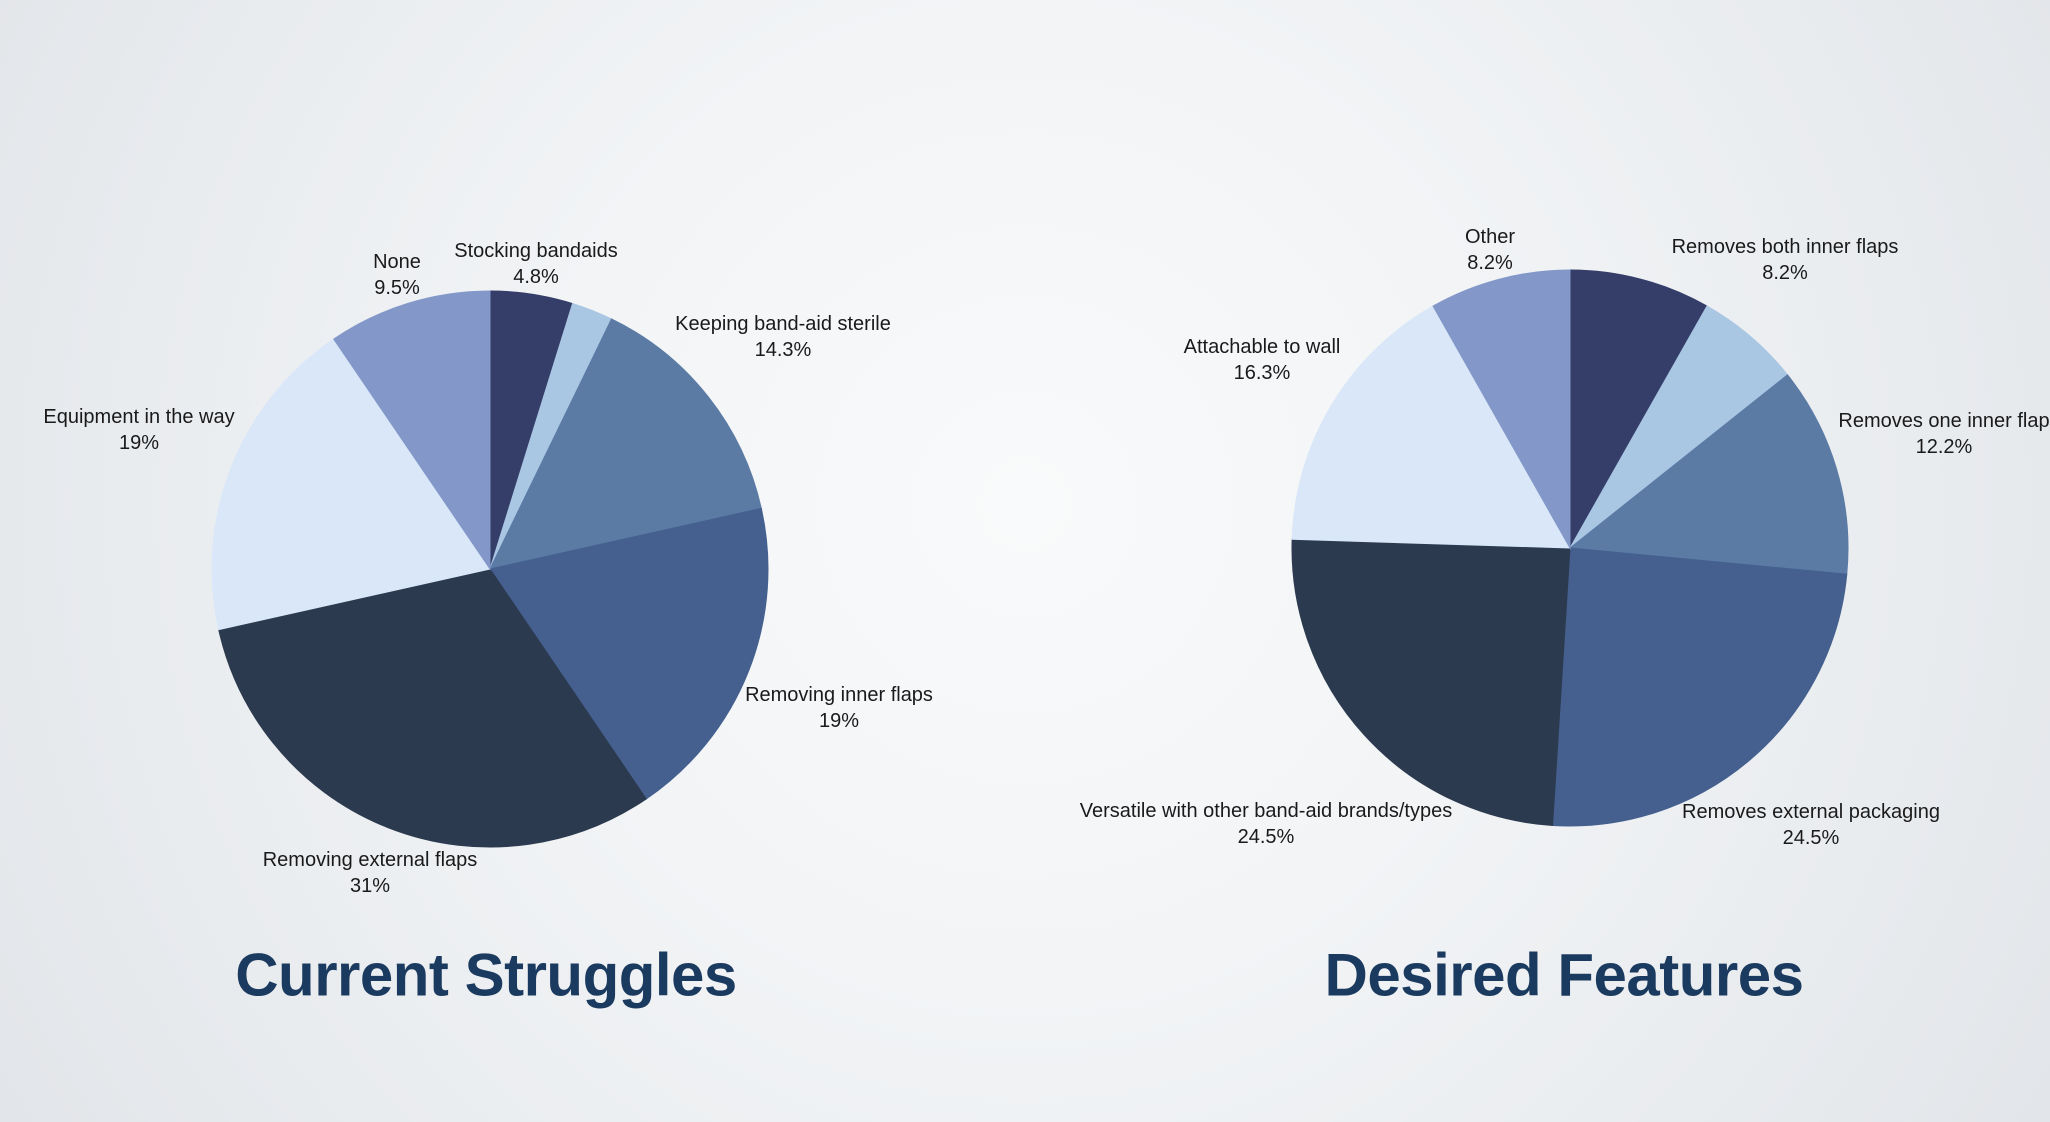 The image size is (2050, 1122). I want to click on current-struggles-pie, so click(490, 569).